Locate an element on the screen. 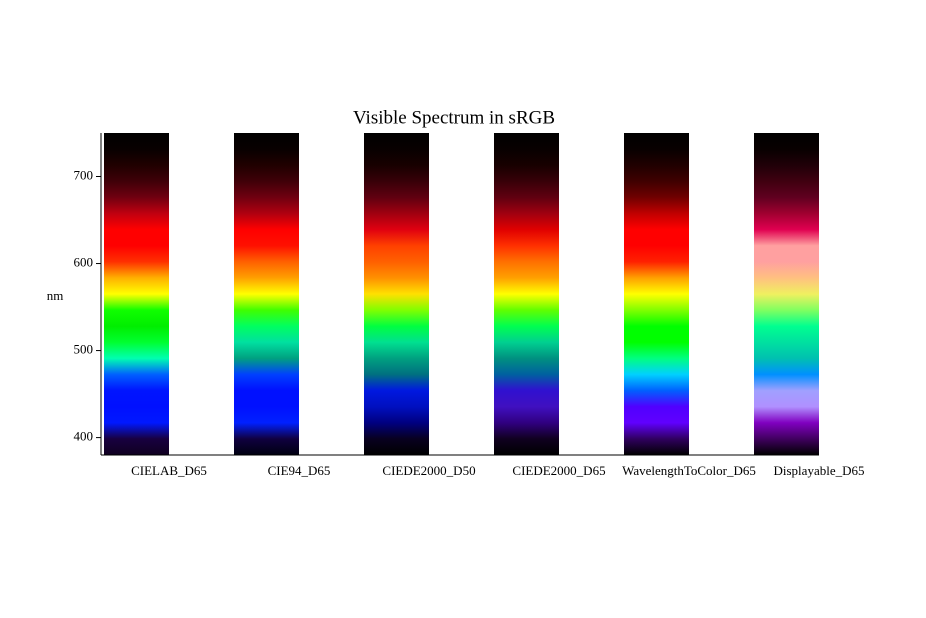  x-tick-label: WavelengthToColor_D65 is located at coordinates (689, 470).